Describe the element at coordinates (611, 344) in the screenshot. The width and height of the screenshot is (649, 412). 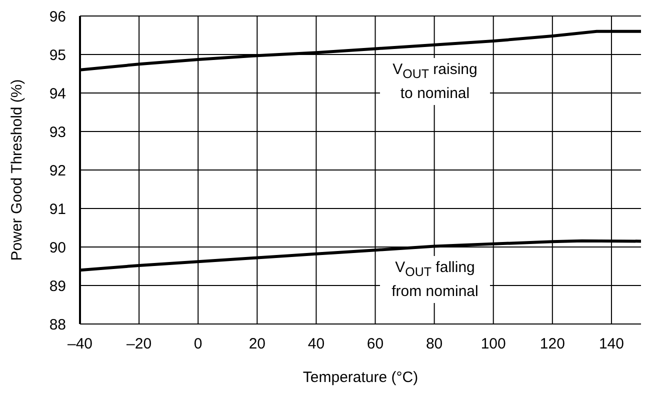
I see `x-tick-label: 140` at that location.